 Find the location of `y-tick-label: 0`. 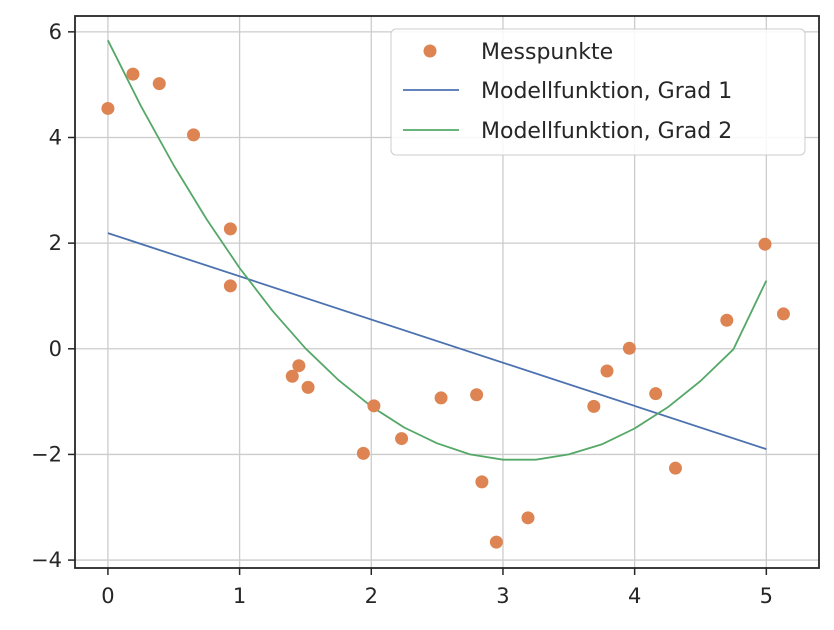

y-tick-label: 0 is located at coordinates (55, 349).